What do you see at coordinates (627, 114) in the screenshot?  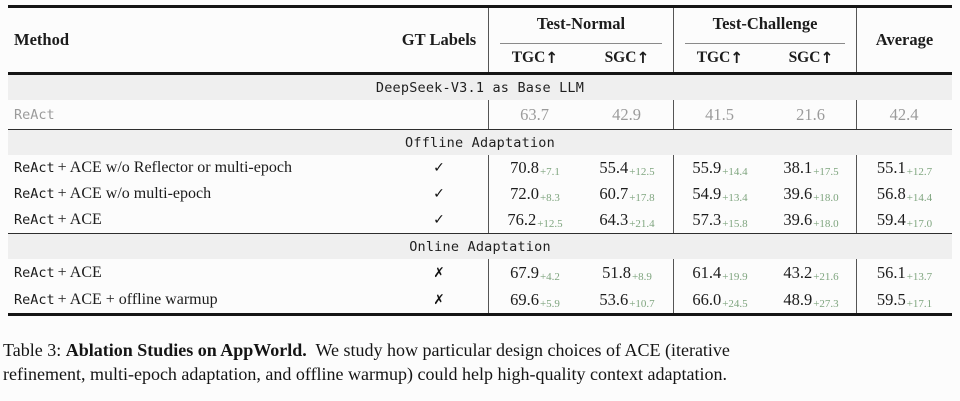 I see `metric-cell: 42.9` at bounding box center [627, 114].